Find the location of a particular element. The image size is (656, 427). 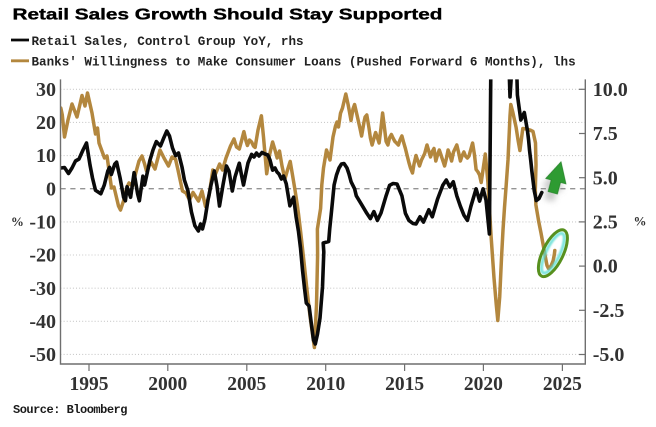

svg-text: 5.0 is located at coordinates (605, 178).